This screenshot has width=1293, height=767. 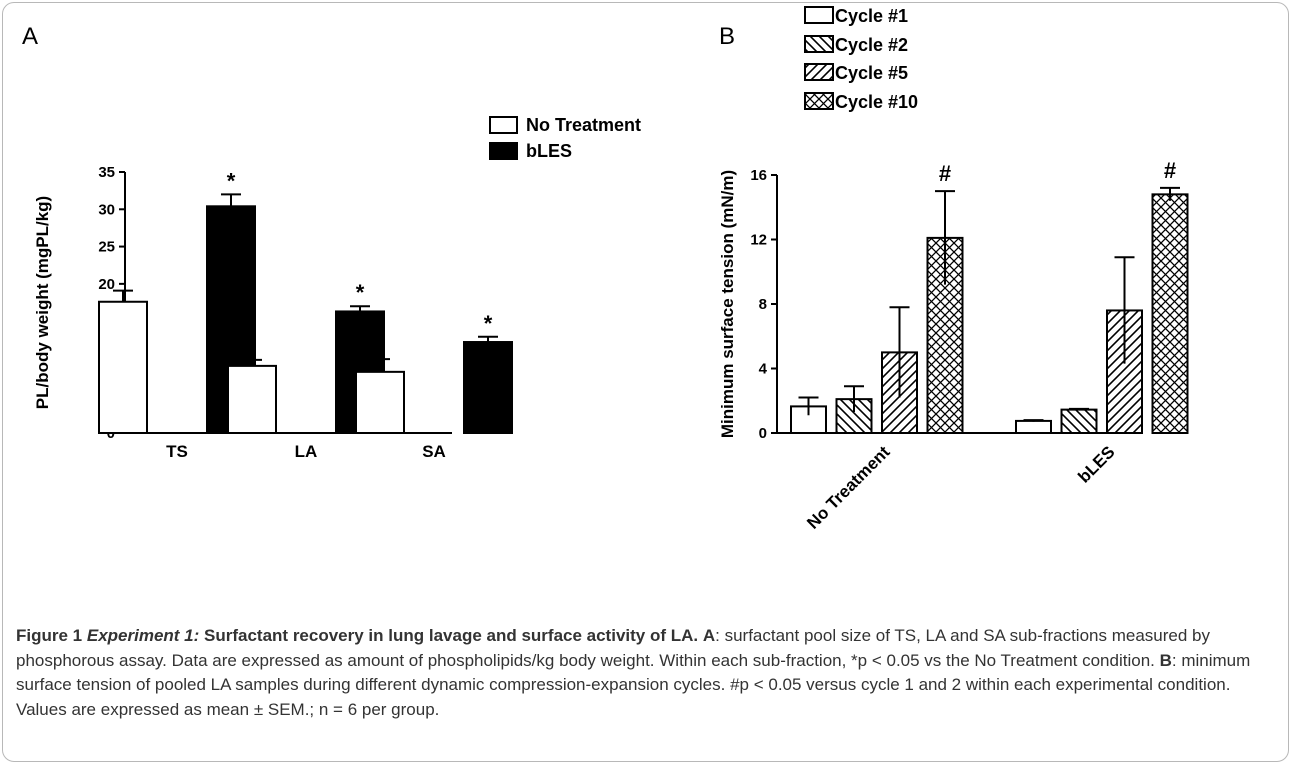 What do you see at coordinates (306, 451) in the screenshot?
I see `panel-a-x-tick-label: LA` at bounding box center [306, 451].